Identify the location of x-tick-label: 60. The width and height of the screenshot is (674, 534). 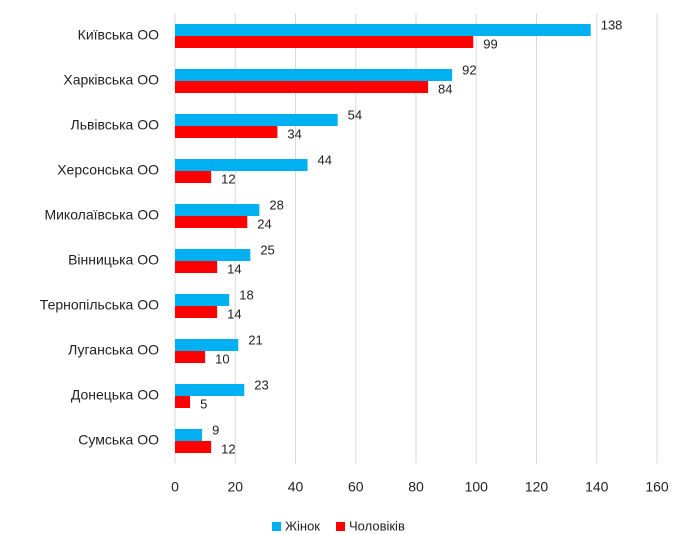
(356, 487).